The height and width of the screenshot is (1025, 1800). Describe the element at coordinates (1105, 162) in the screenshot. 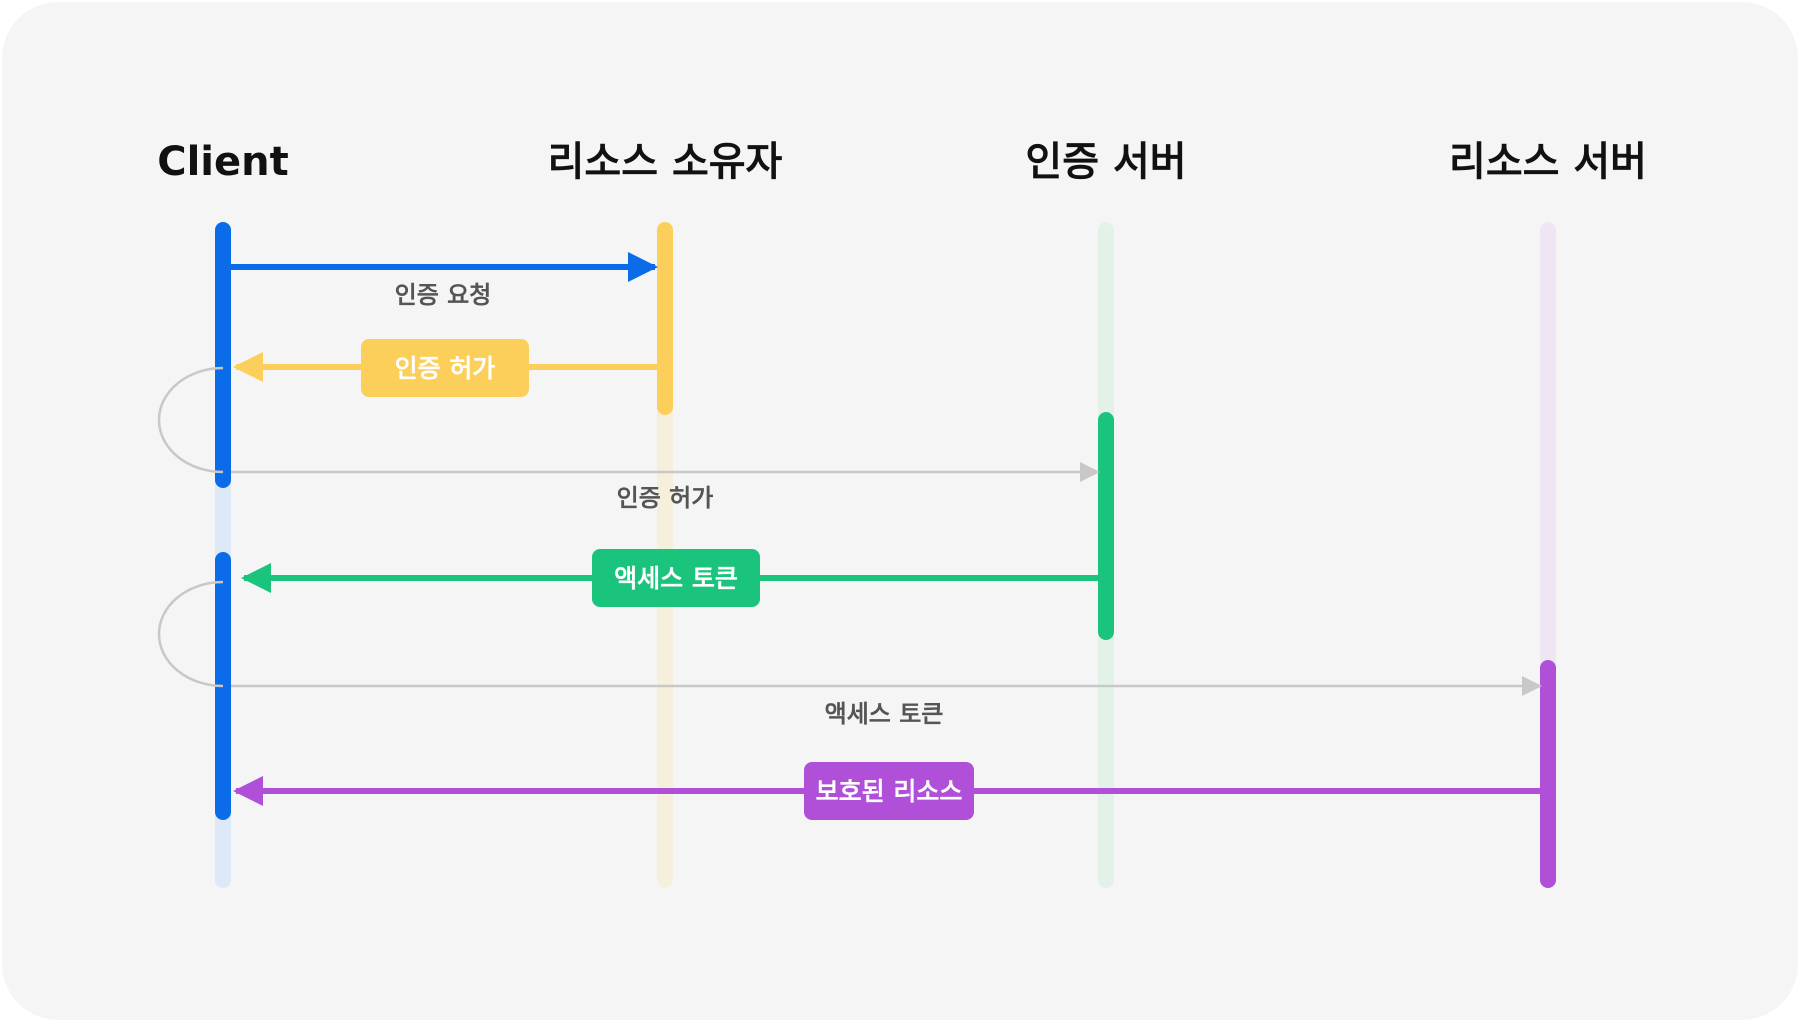

I see `participant-title-auth-server: 인증 서버` at that location.